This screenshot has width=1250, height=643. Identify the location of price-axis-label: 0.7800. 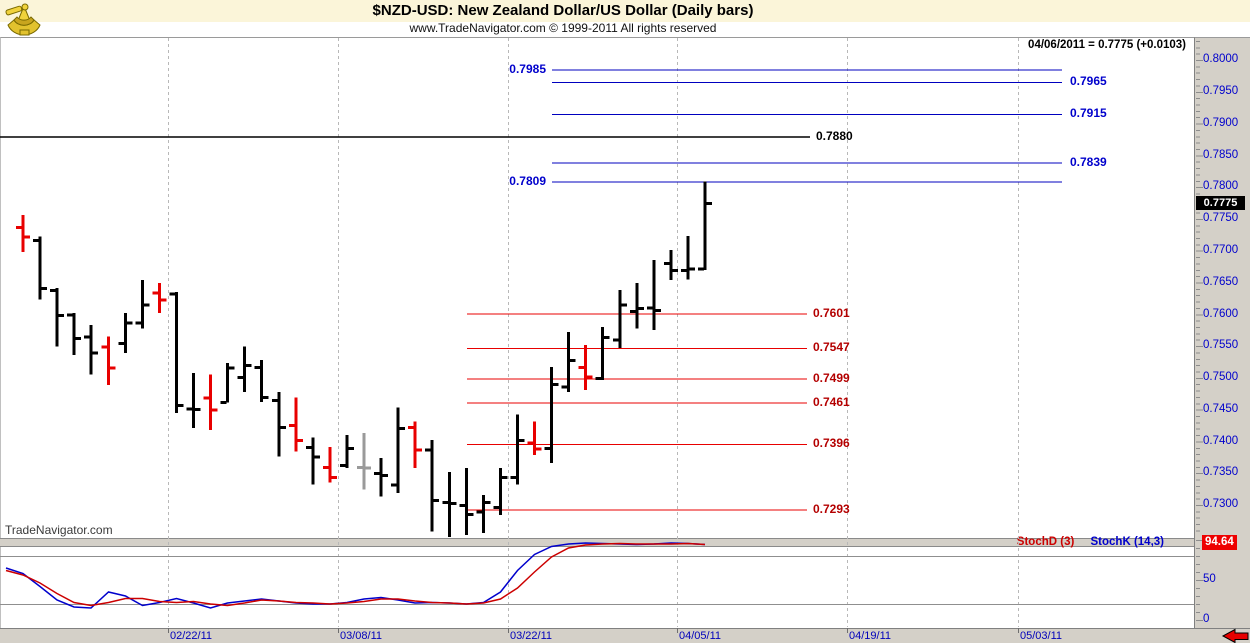
(1221, 186).